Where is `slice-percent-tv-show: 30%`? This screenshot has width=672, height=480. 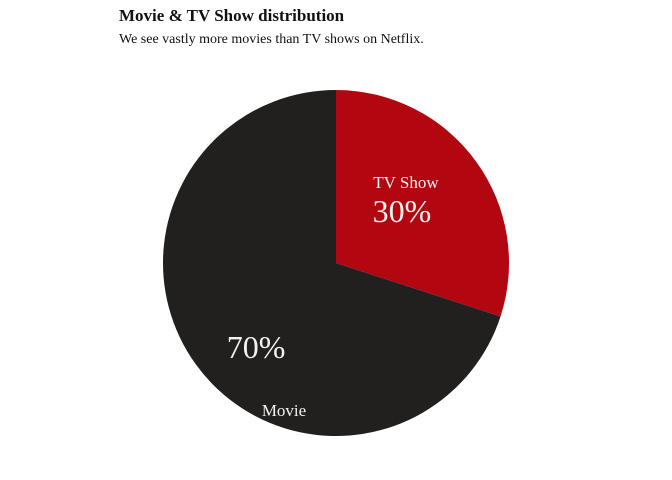 slice-percent-tv-show: 30% is located at coordinates (402, 211).